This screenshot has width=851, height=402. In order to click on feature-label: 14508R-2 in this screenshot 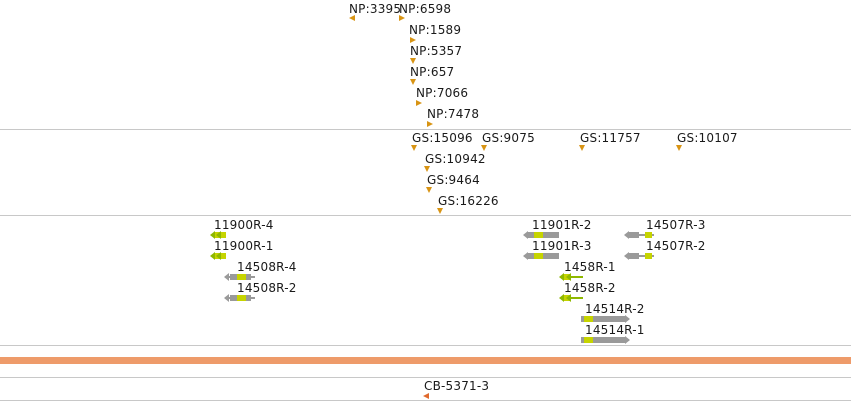, I will do `click(267, 288)`.